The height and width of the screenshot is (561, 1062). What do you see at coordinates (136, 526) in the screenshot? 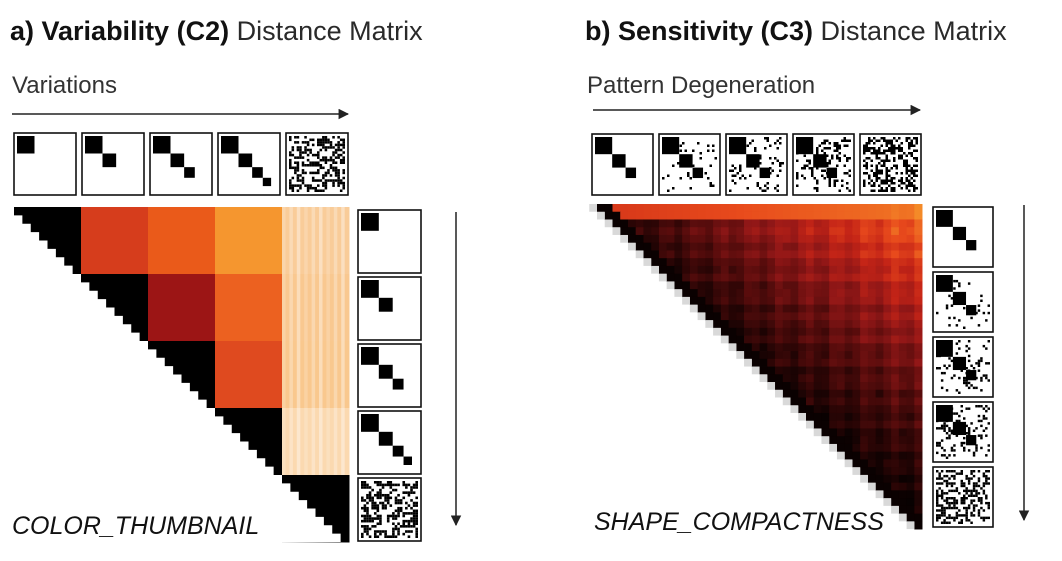
I see `metric-label: COLOR_THUMBNAIL` at bounding box center [136, 526].